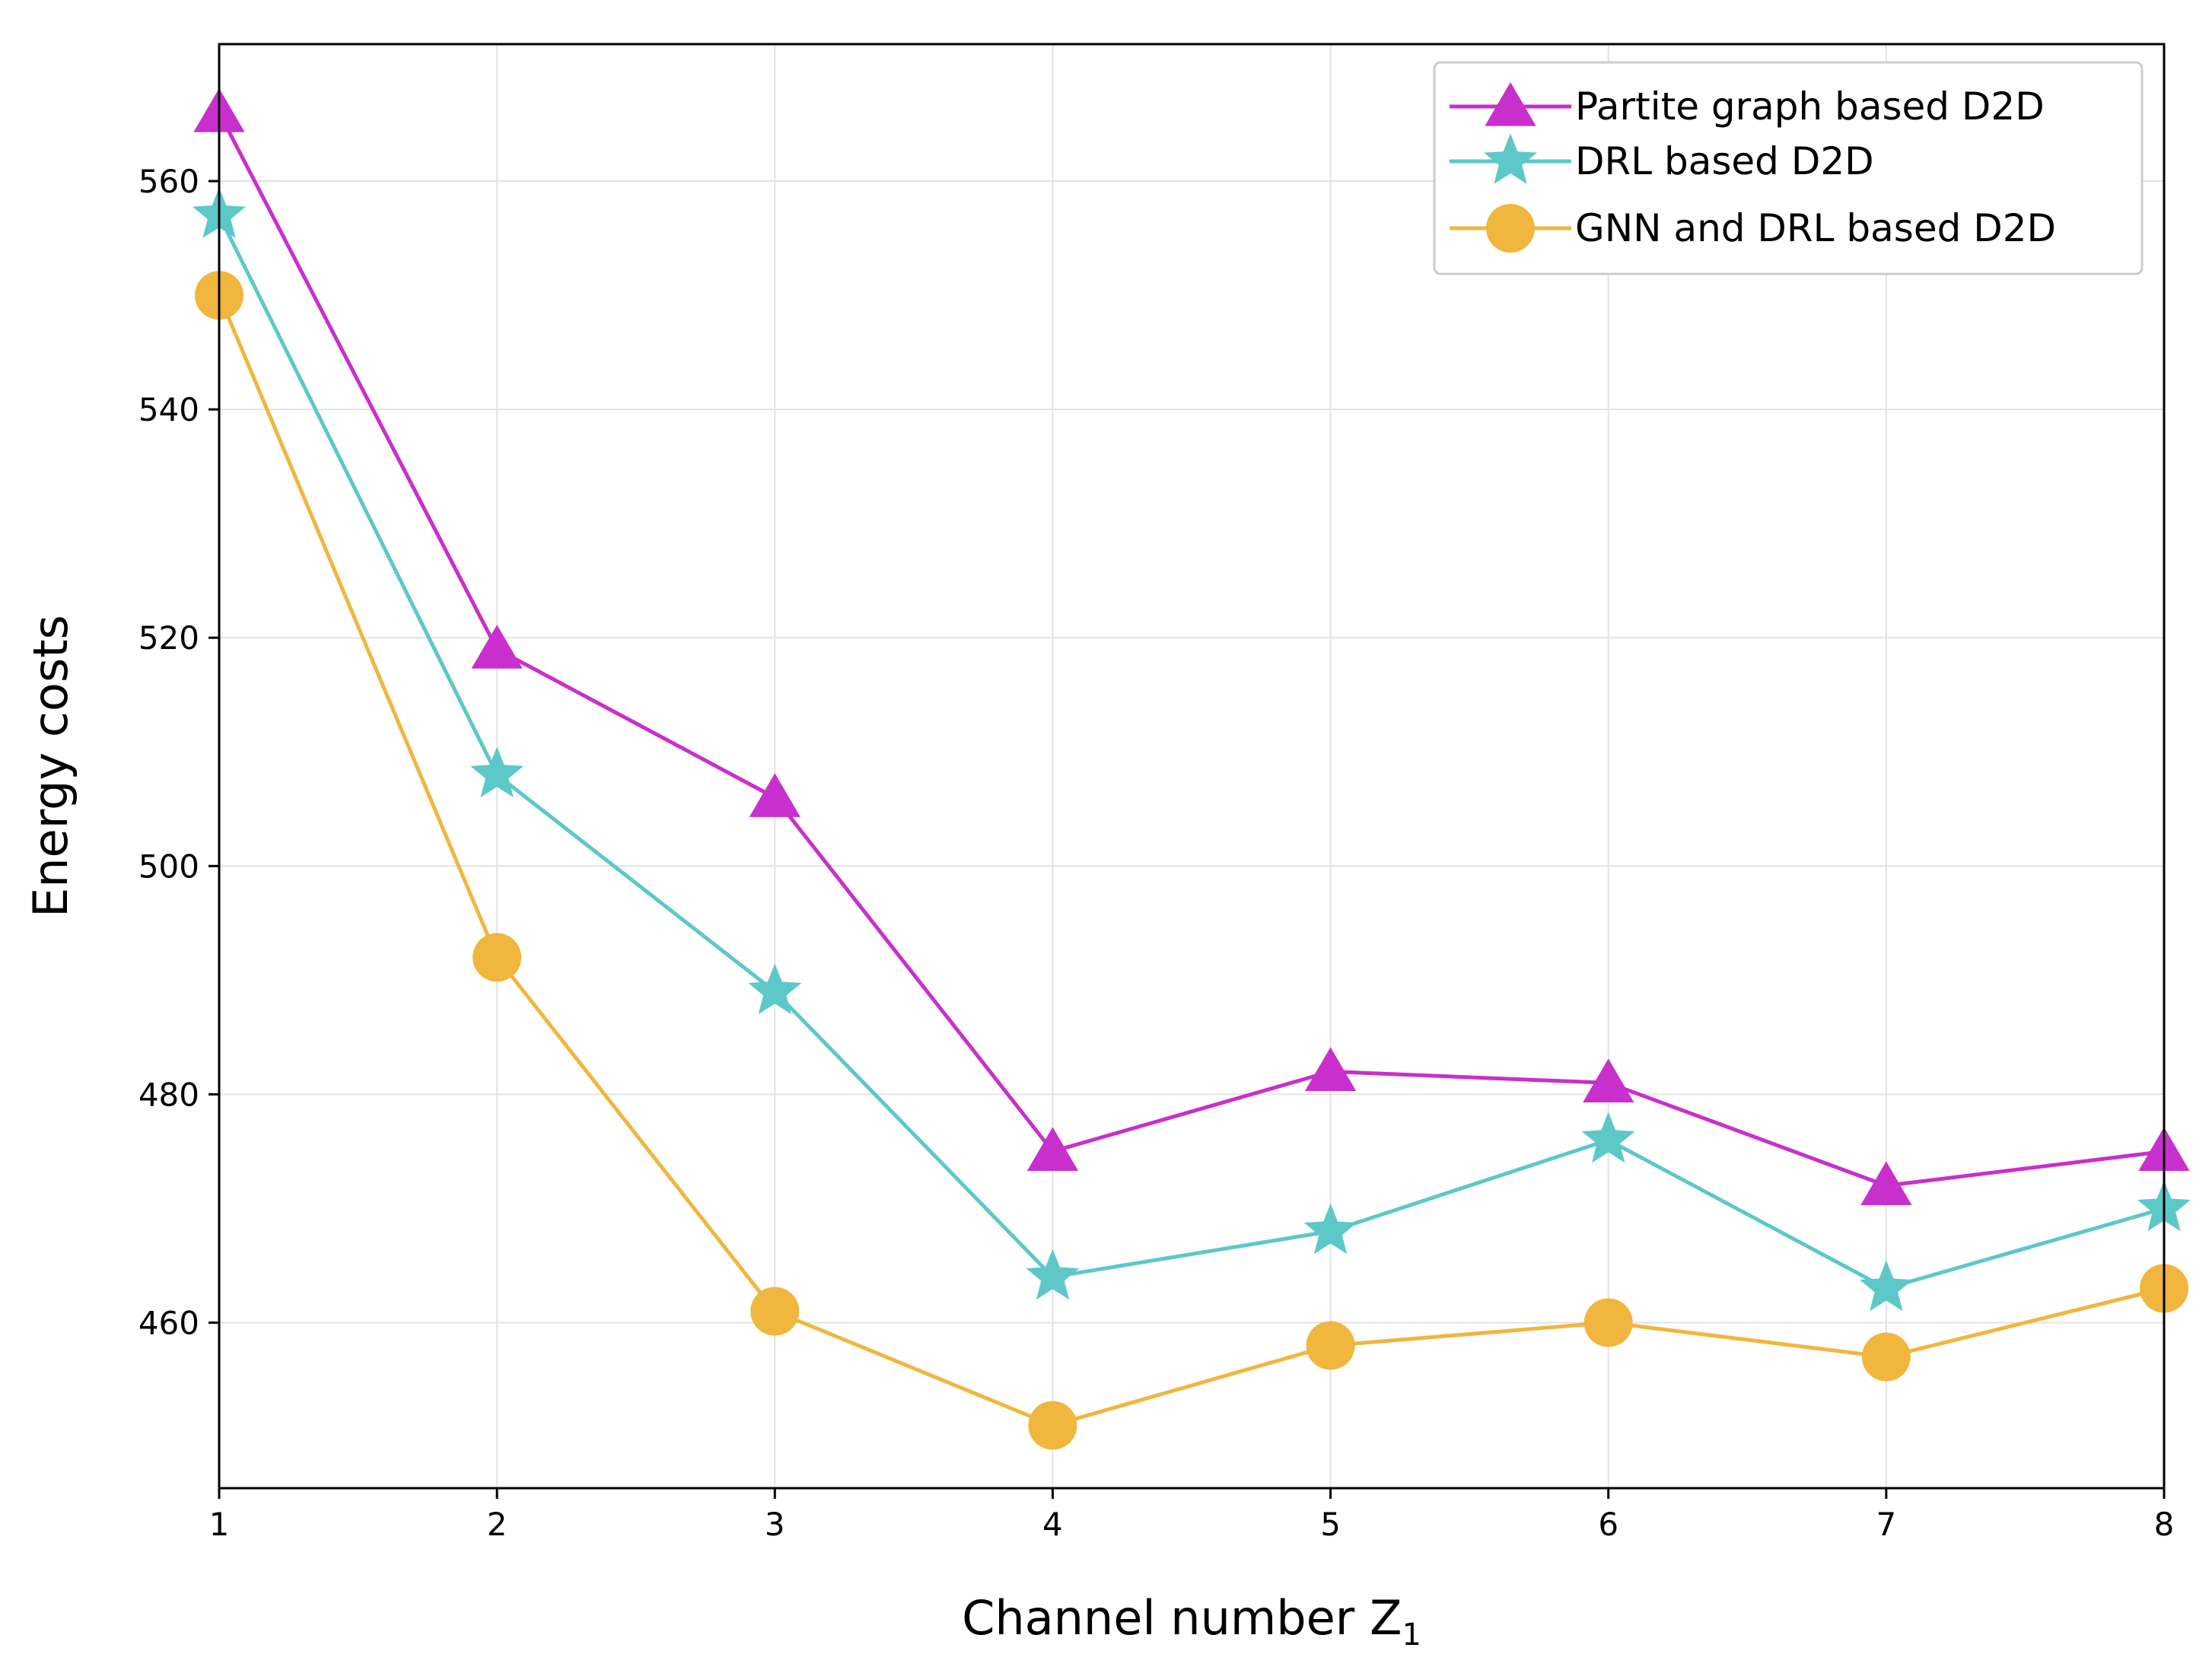 This screenshot has width=2212, height=1670. I want to click on y-tick-label: 460, so click(168, 1322).